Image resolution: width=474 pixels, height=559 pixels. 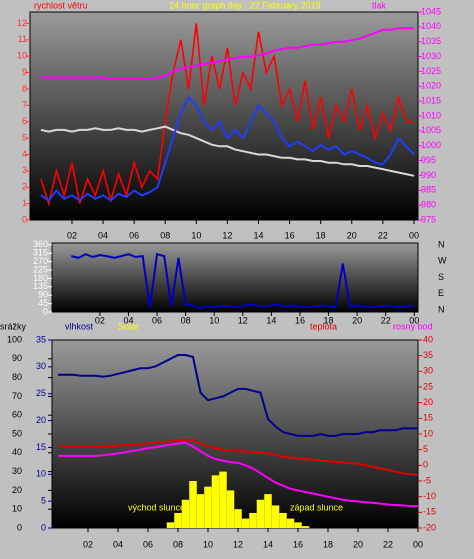 I want to click on y-tick-label: 270, so click(x=40, y=261).